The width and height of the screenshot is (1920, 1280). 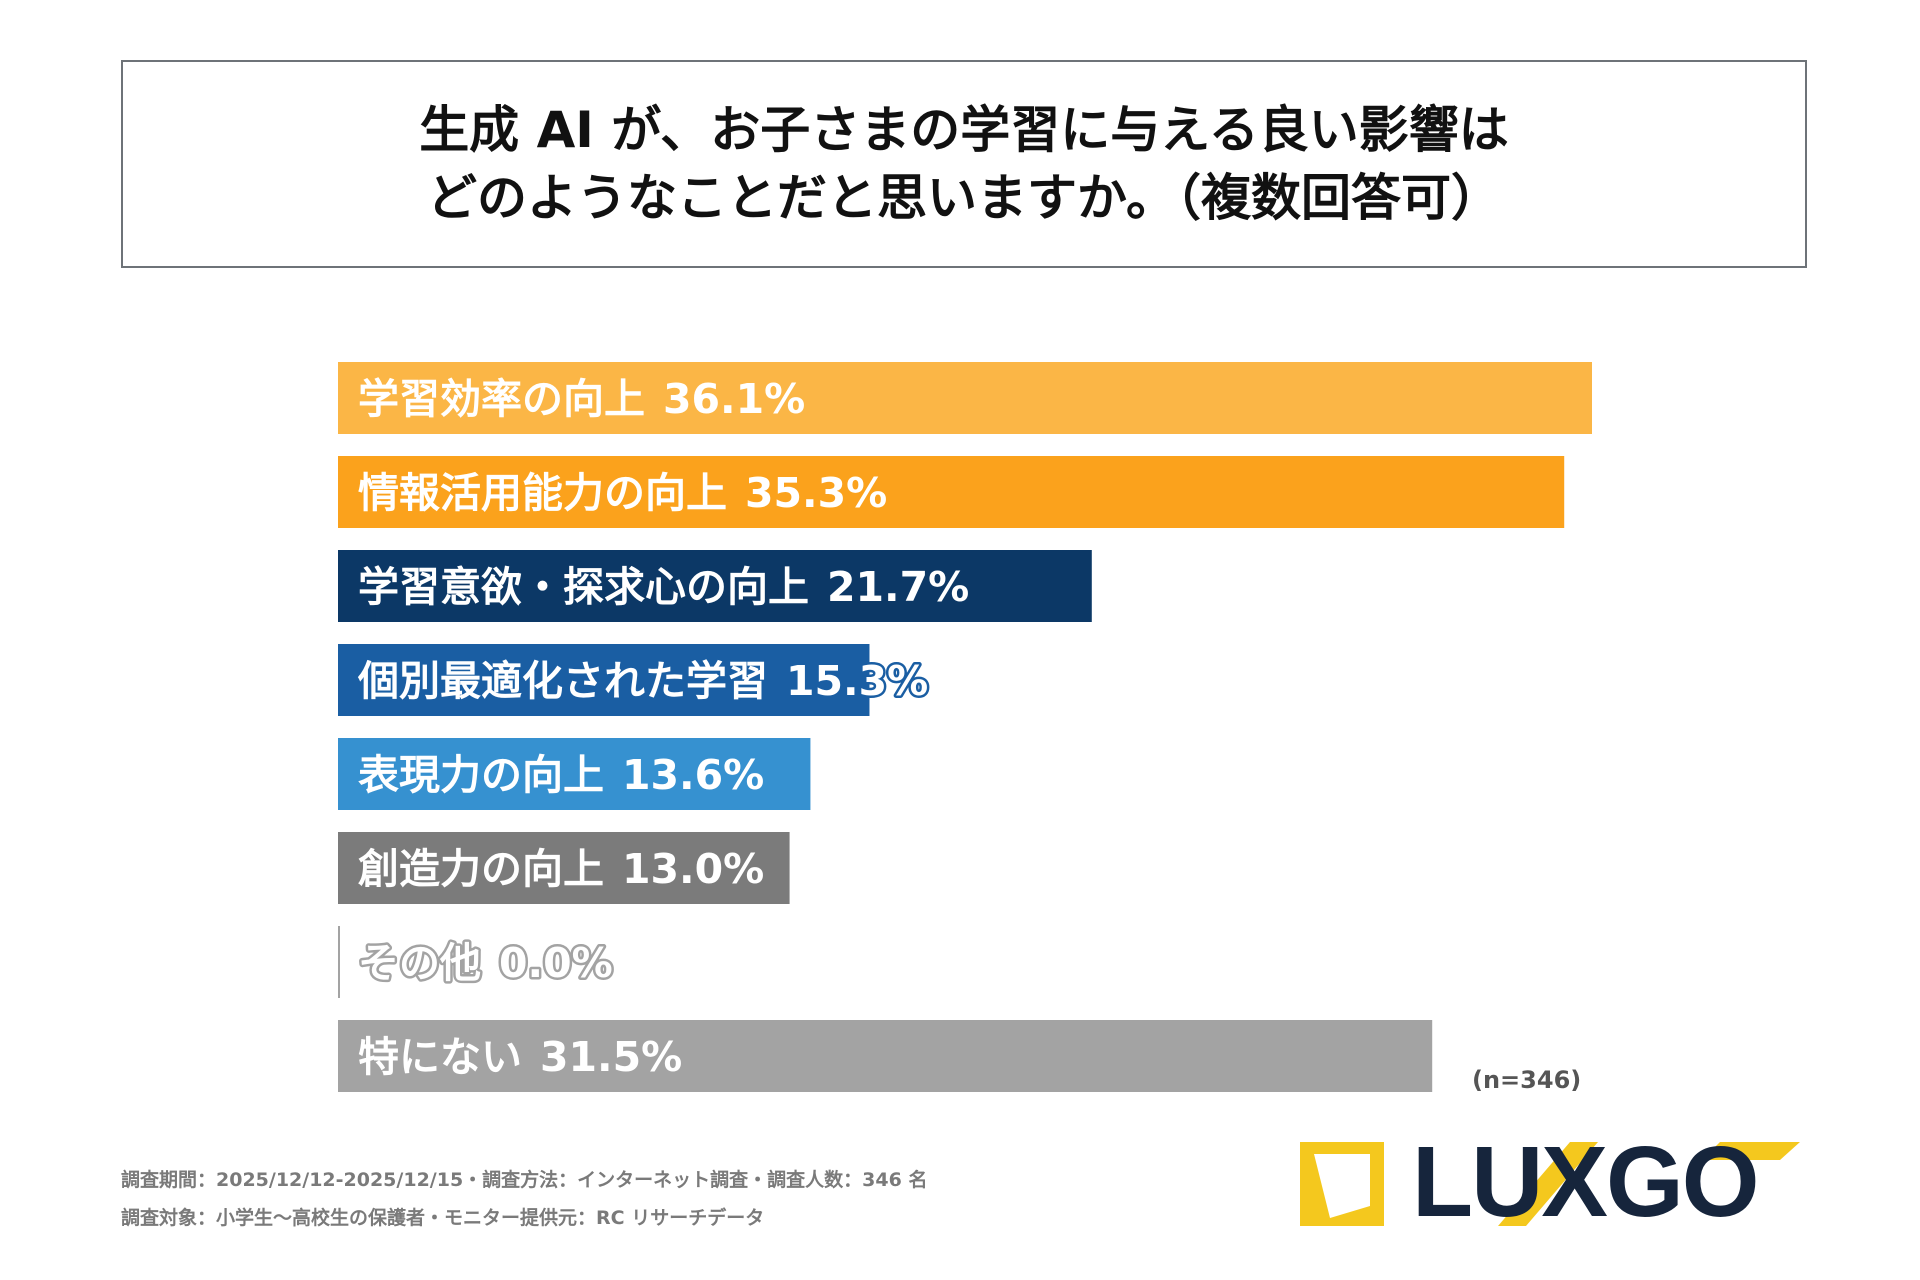 I want to click on value-label: 35.3%, so click(x=816, y=493).